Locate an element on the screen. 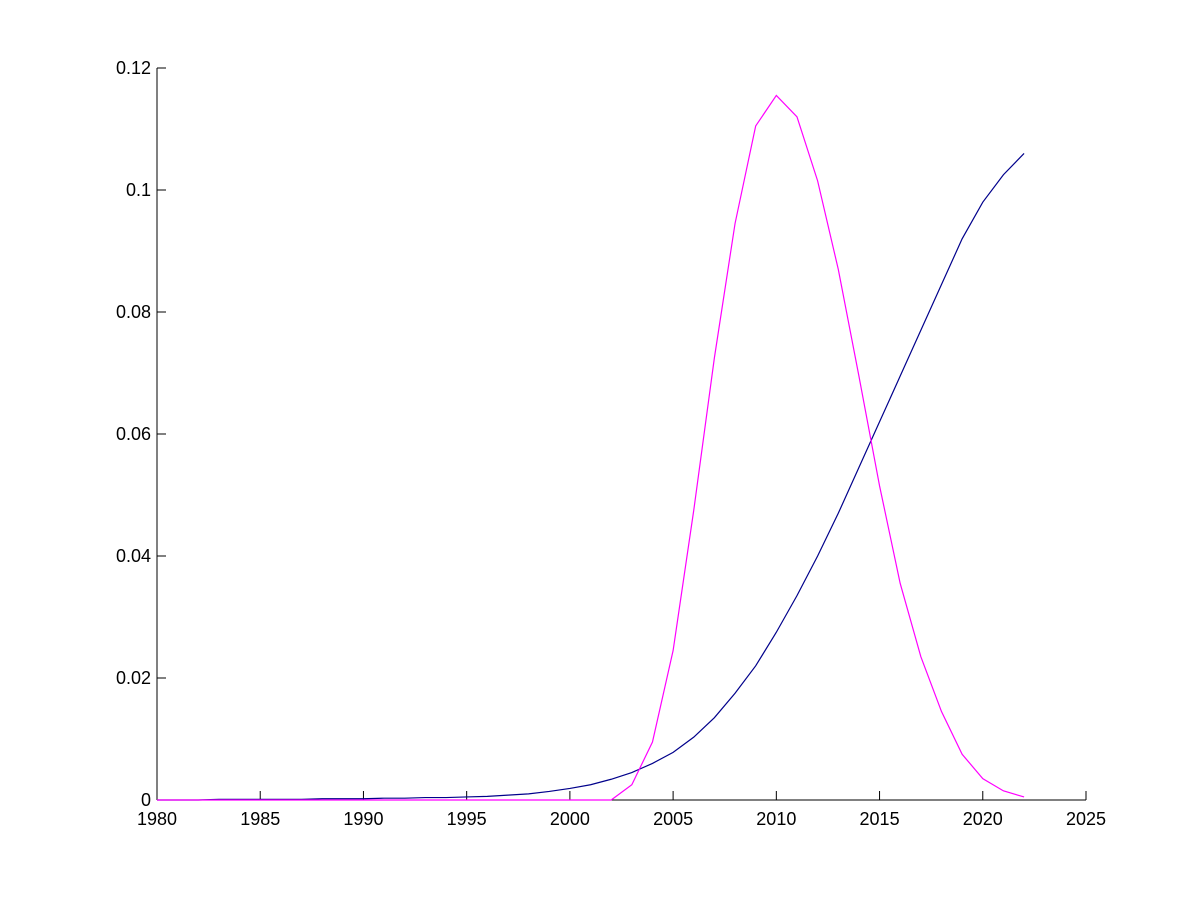  x-tick-label: 1990 is located at coordinates (363, 819).